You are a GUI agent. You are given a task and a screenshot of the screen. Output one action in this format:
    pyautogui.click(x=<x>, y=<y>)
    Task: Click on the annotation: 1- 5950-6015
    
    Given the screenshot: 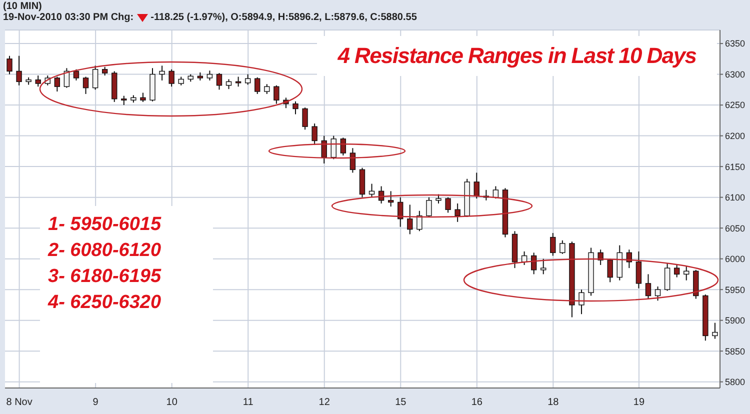 What is the action you would take?
    pyautogui.click(x=105, y=225)
    